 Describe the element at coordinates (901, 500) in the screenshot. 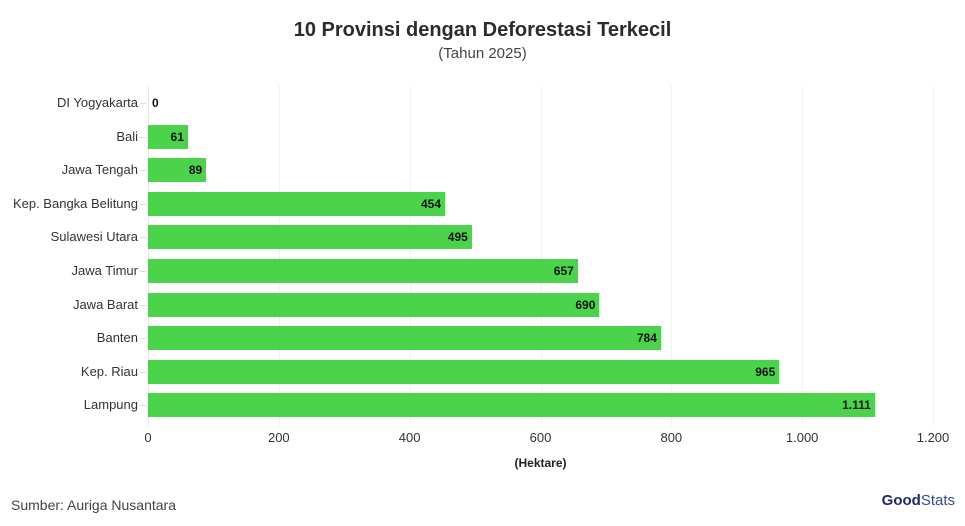

I see `logo-bold-text: Good` at that location.